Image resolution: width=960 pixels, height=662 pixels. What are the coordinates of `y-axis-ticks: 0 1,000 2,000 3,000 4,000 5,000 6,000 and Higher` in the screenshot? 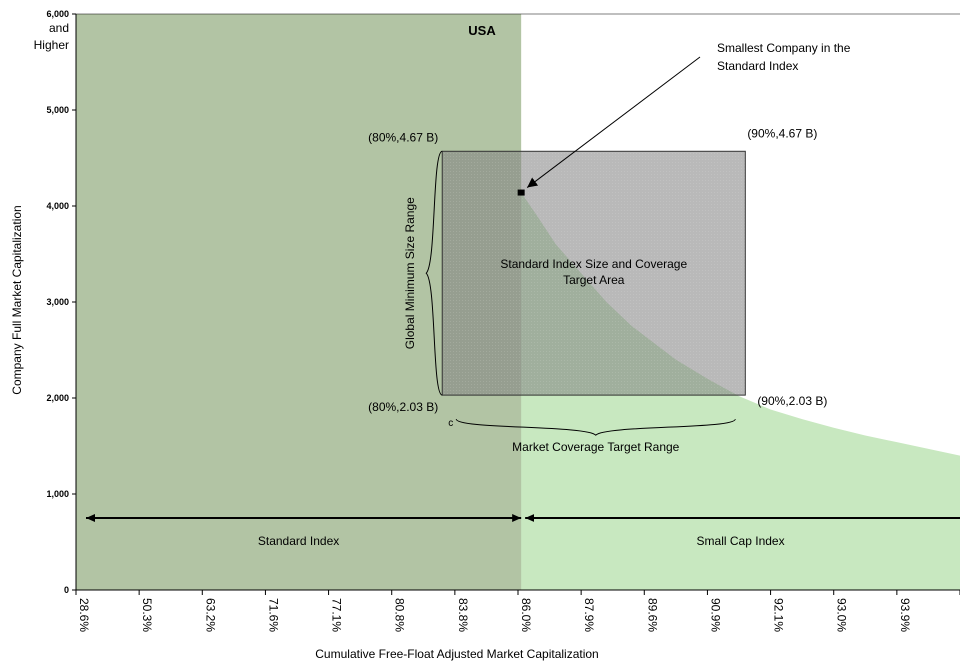 It's located at (55, 302).